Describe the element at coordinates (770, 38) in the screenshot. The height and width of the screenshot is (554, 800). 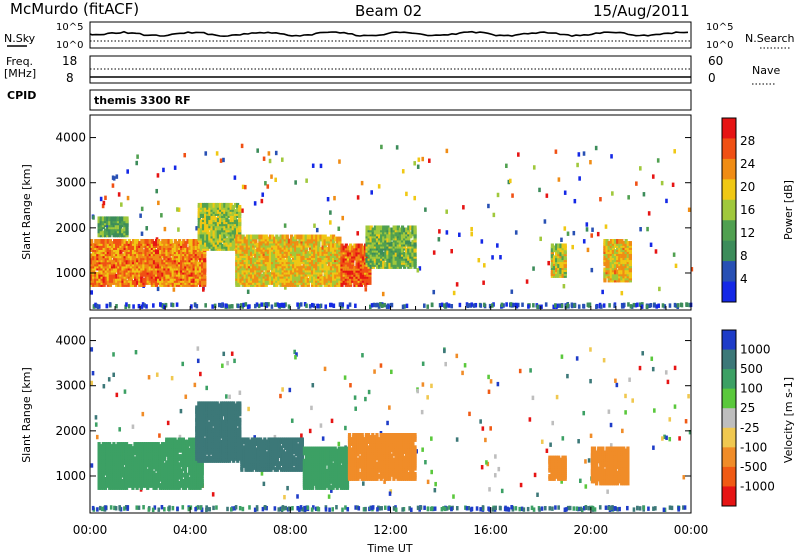
I see `noise-right-label: N.Search` at that location.